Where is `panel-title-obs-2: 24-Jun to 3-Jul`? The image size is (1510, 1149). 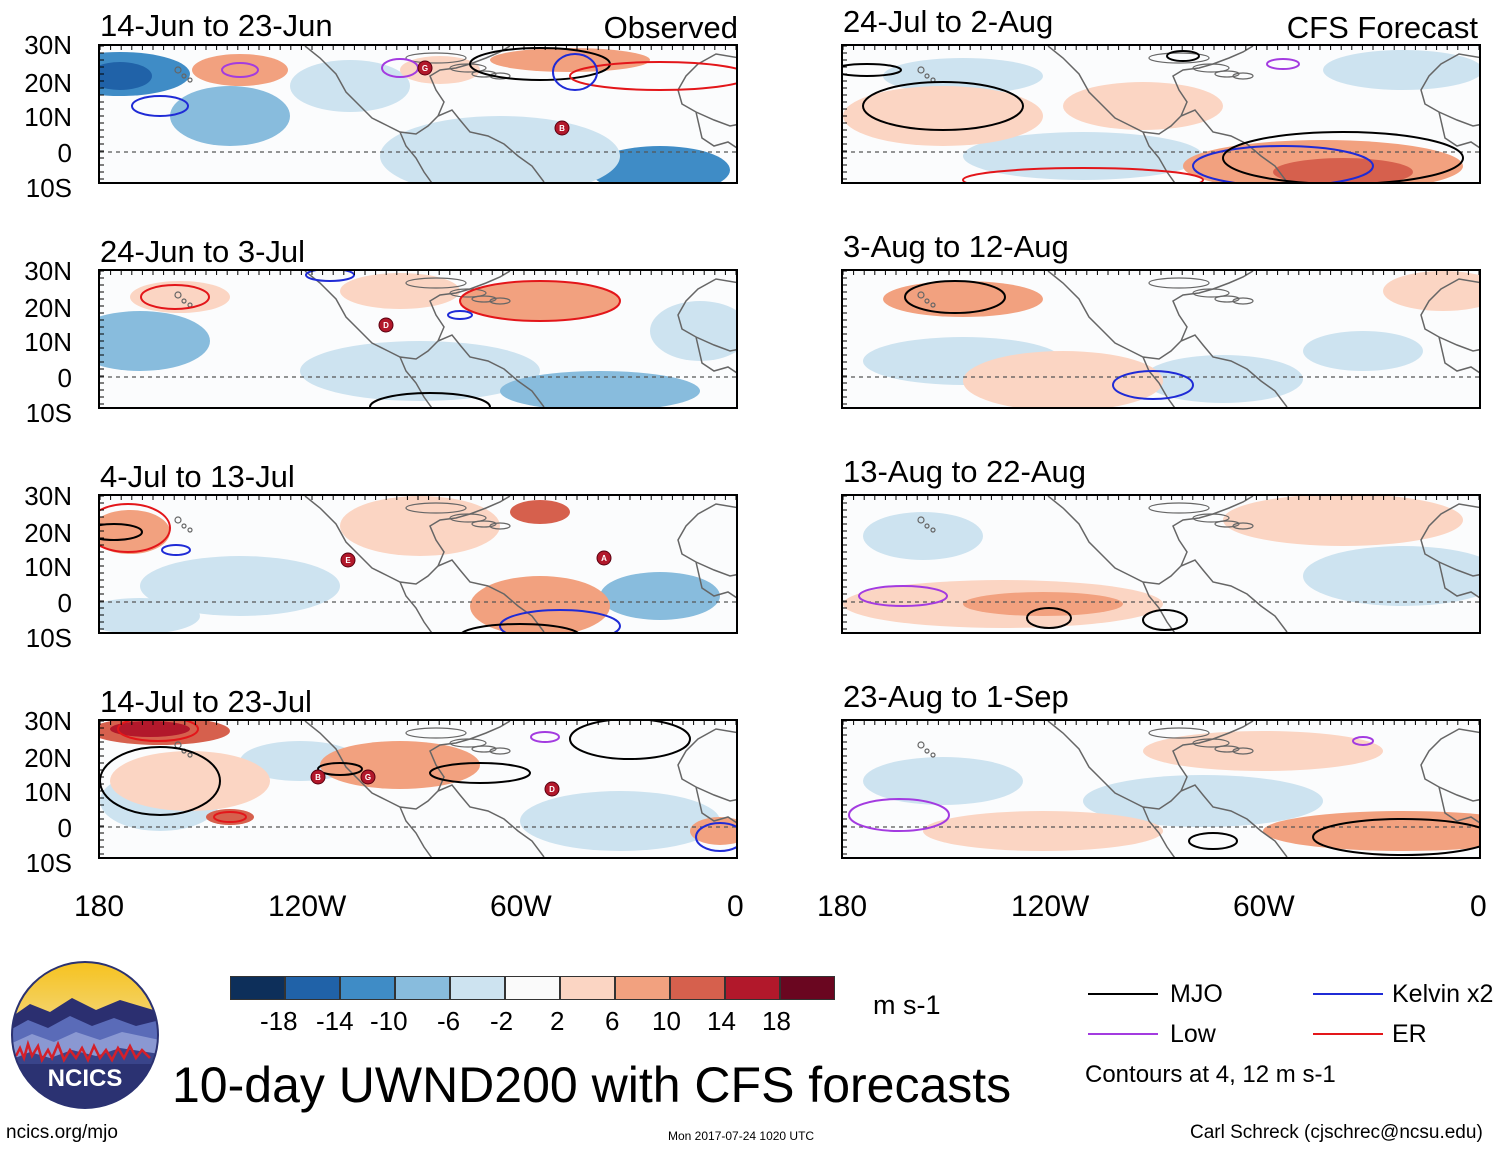
panel-title-obs-2: 24-Jun to 3-Jul is located at coordinates (203, 251).